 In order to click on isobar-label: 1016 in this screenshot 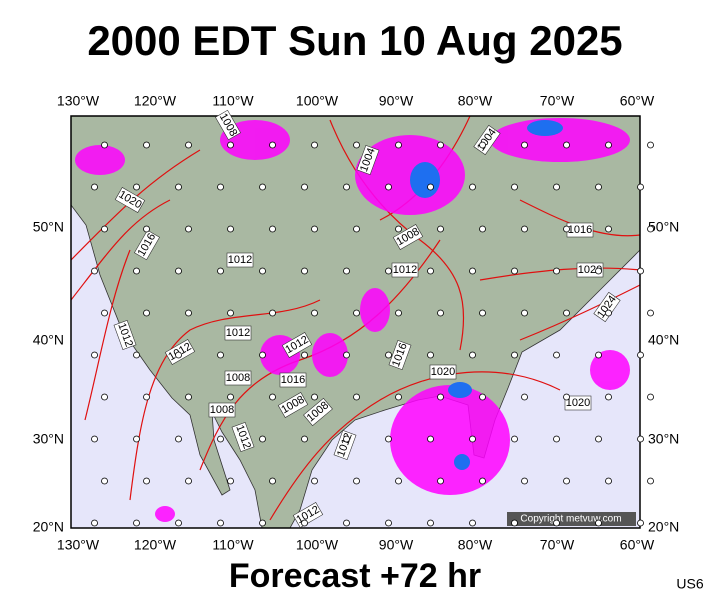, I will do `click(400, 355)`.